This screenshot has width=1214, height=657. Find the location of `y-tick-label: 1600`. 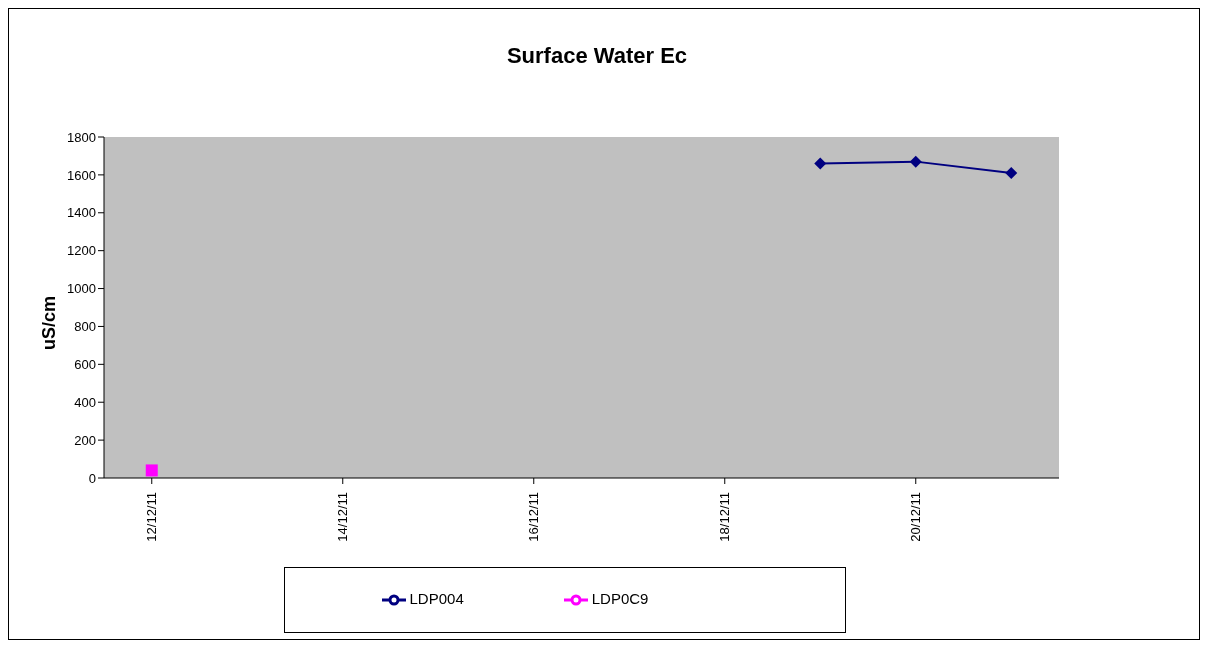

y-tick-label: 1600 is located at coordinates (81, 175).